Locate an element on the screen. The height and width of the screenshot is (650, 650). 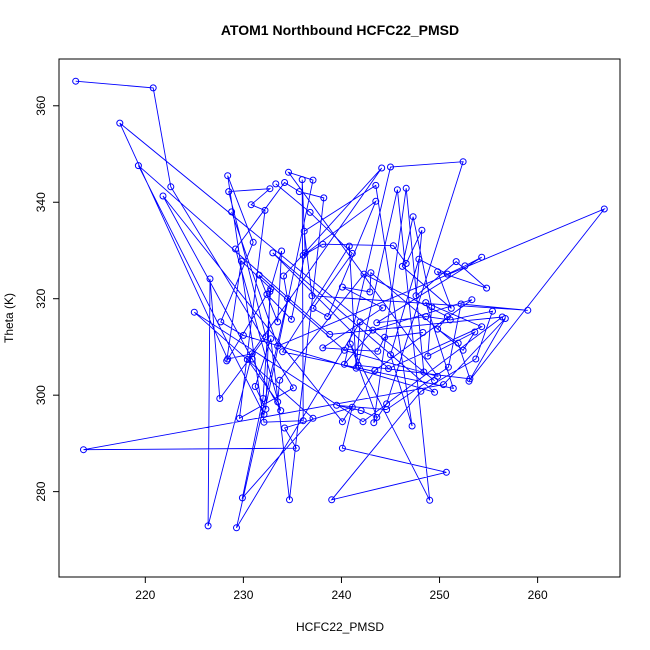
y-tick-label: 320 is located at coordinates (41, 298).